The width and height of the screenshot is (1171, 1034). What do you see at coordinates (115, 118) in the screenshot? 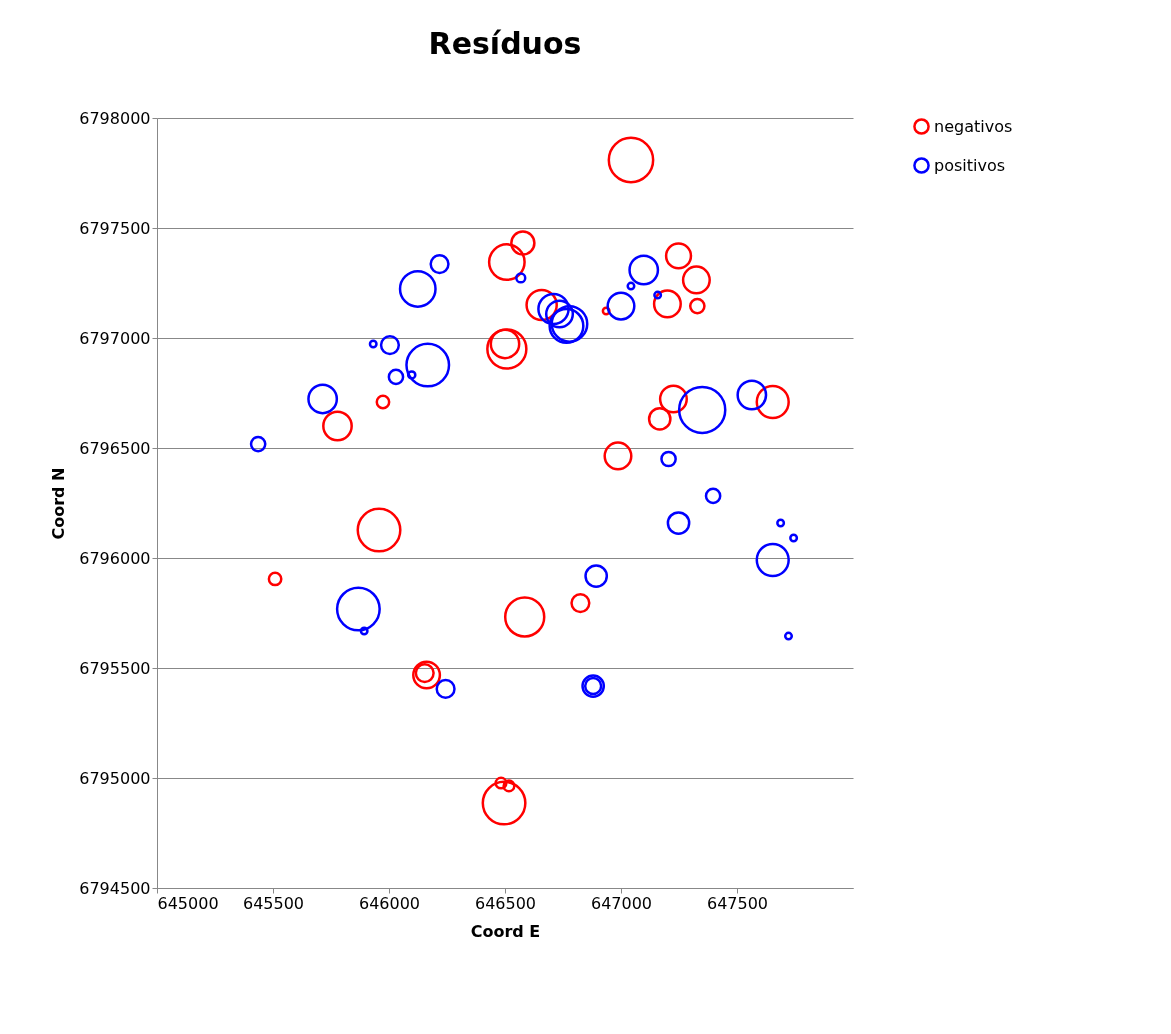
I see `y-tick-label: 6798000` at bounding box center [115, 118].